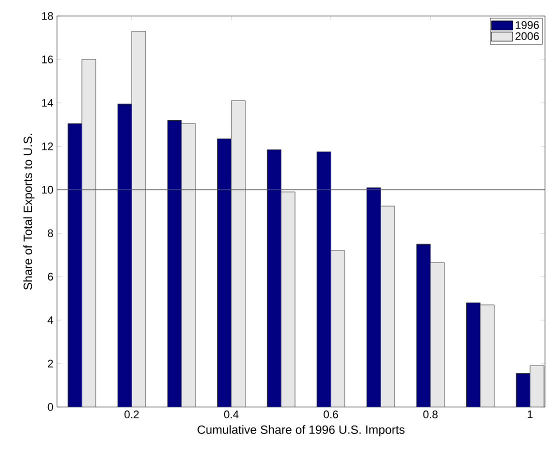 This screenshot has height=454, width=555. Describe the element at coordinates (50, 276) in the screenshot. I see `y-tick-label: 6` at that location.